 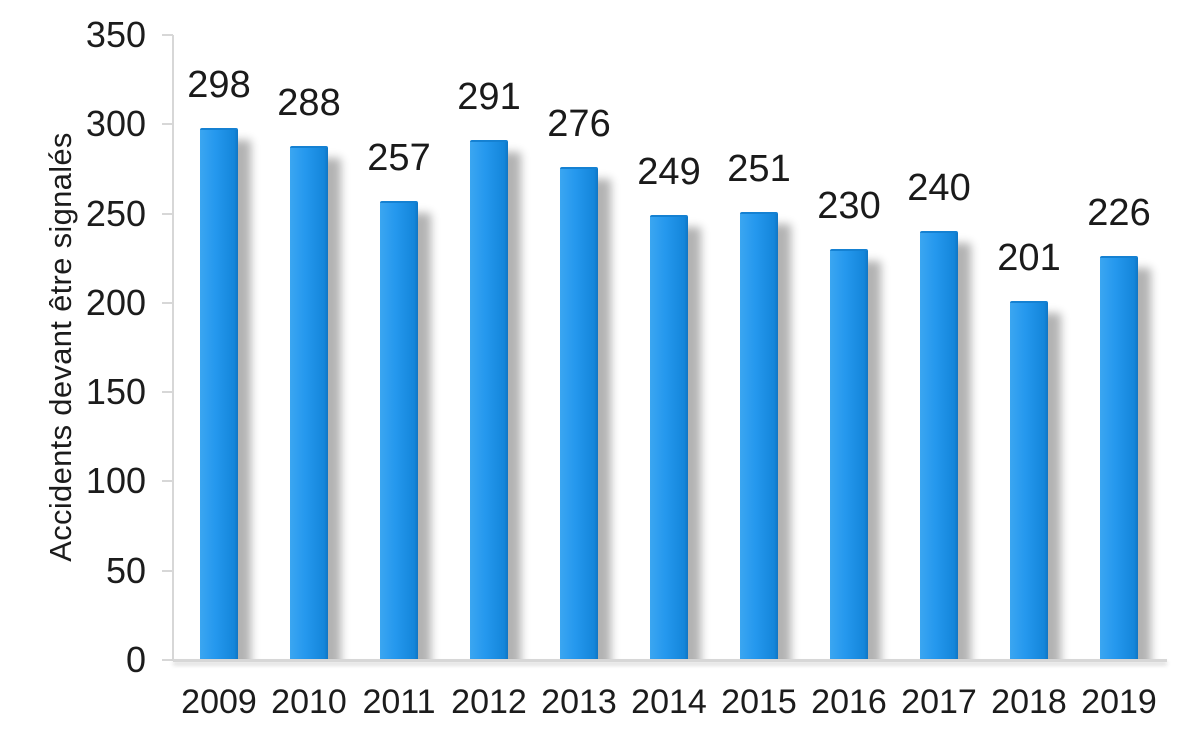 I want to click on y-tick-label: 350, so click(x=115, y=34).